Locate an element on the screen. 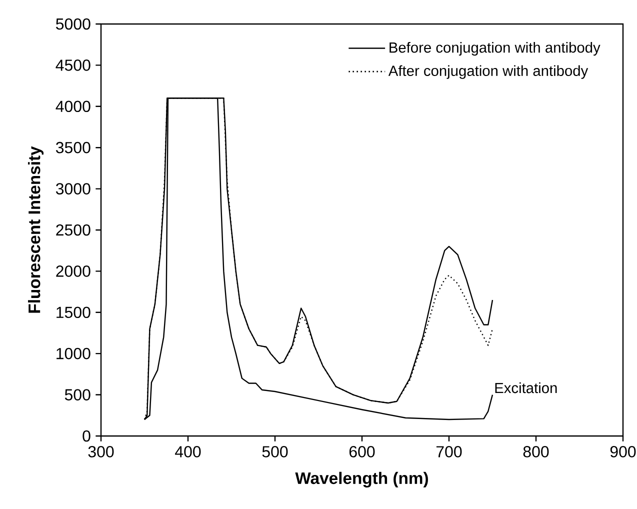 This screenshot has height=509, width=637. y-tick-label: 0 is located at coordinates (86, 436).